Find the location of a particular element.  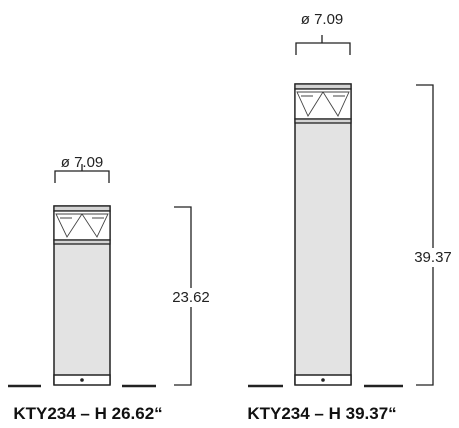

light-head-short is located at coordinates (82, 225).